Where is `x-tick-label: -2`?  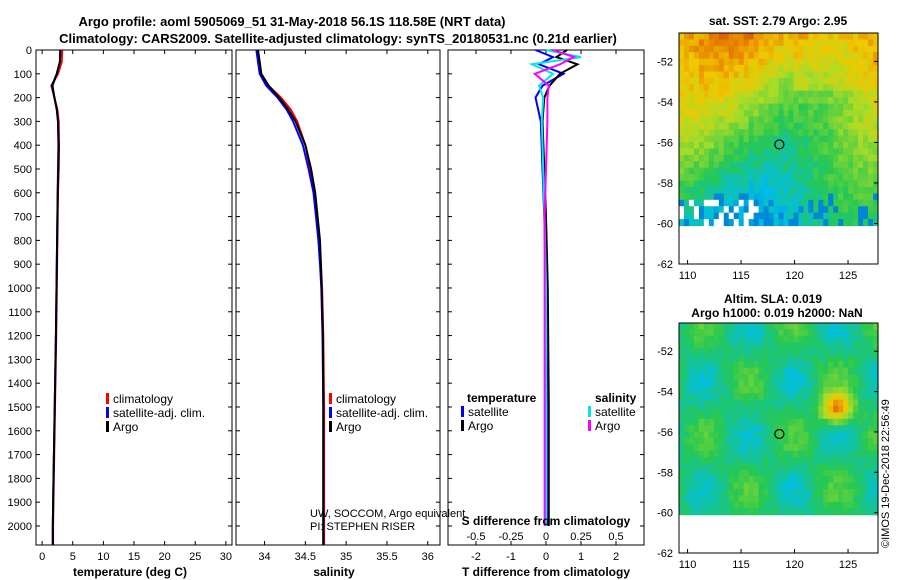 x-tick-label: -2 is located at coordinates (476, 557).